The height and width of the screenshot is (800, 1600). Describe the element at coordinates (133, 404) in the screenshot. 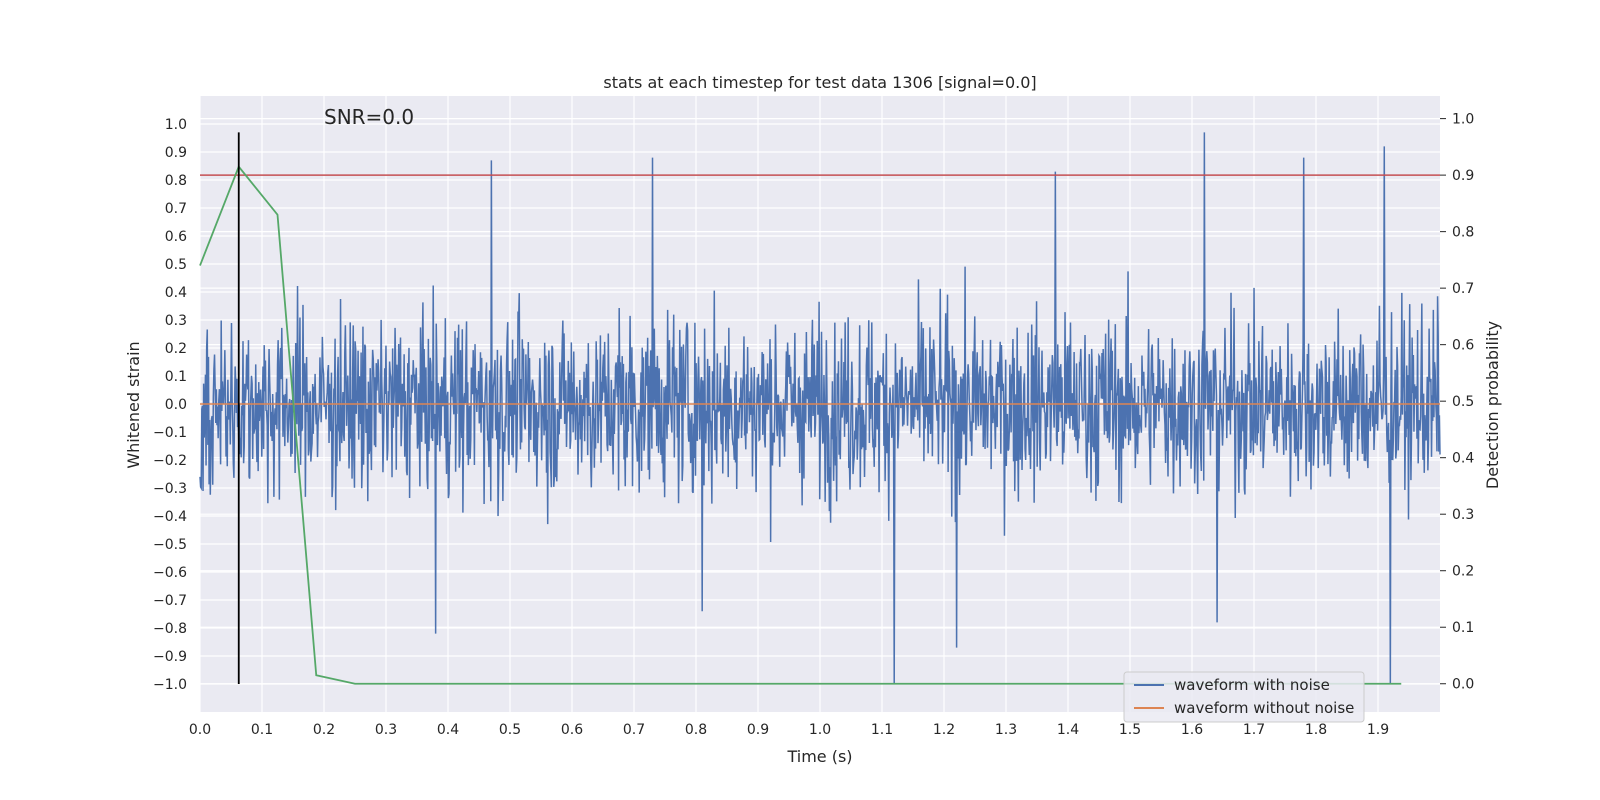

I see `y-axis-label: Whitened strain` at that location.